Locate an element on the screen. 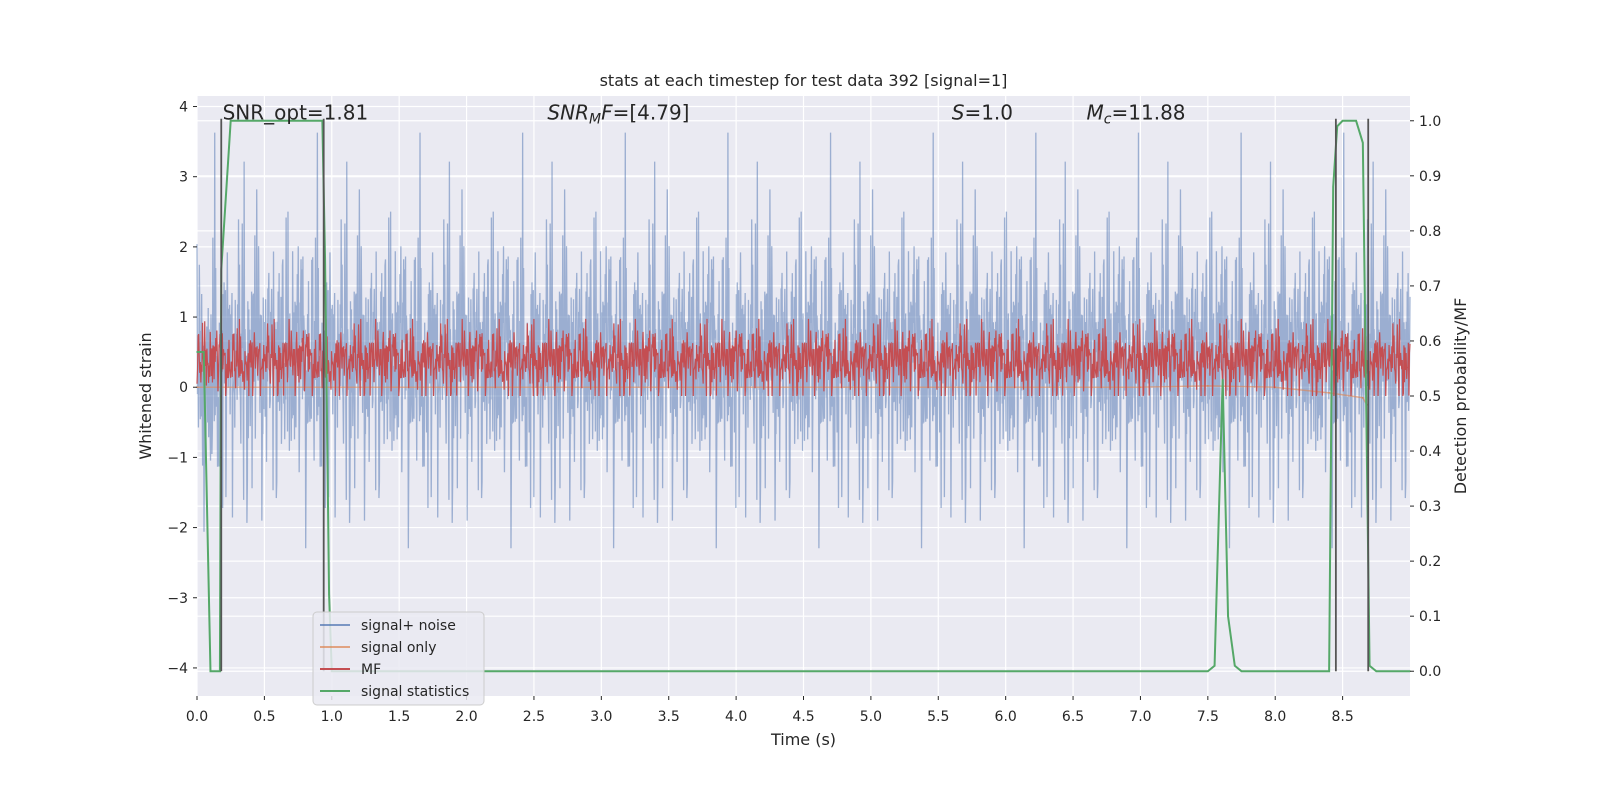 The width and height of the screenshot is (1600, 800). x-tick-label-14: 7.0 is located at coordinates (1140, 717).